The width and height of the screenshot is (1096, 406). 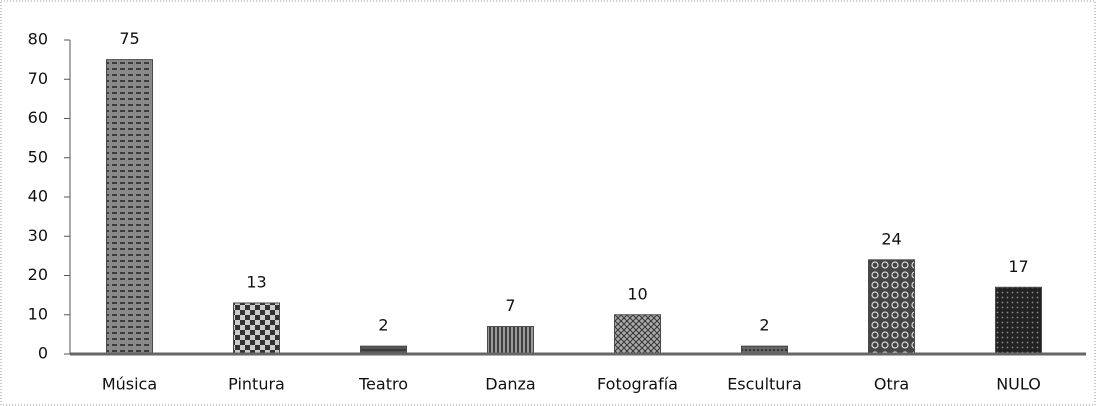 What do you see at coordinates (38, 117) in the screenshot?
I see `y-tick-label: 60` at bounding box center [38, 117].